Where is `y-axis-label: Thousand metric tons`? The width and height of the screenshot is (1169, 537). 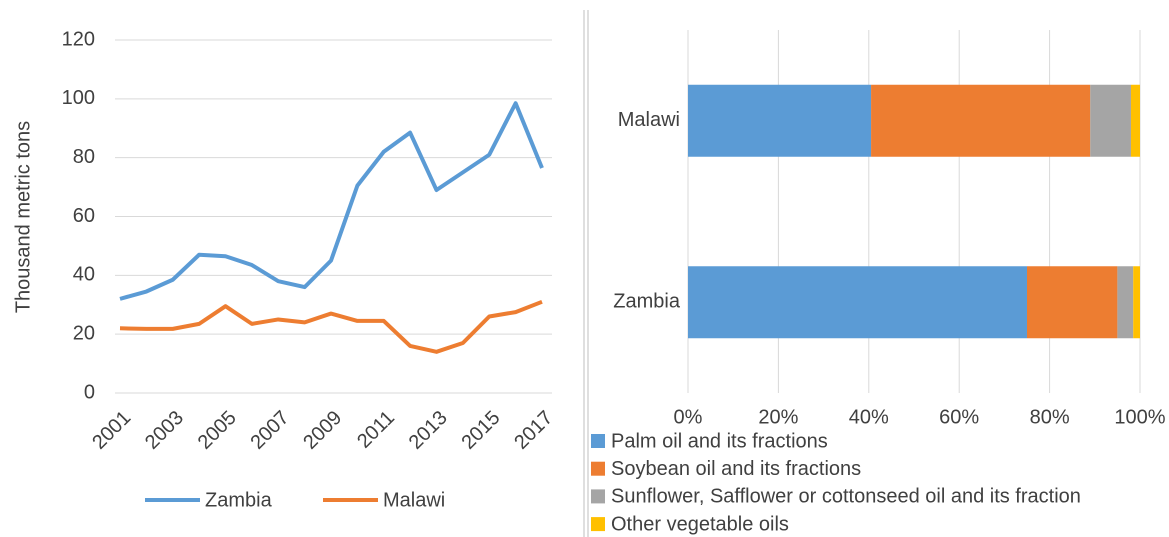
y-axis-label: Thousand metric tons is located at coordinates (23, 217).